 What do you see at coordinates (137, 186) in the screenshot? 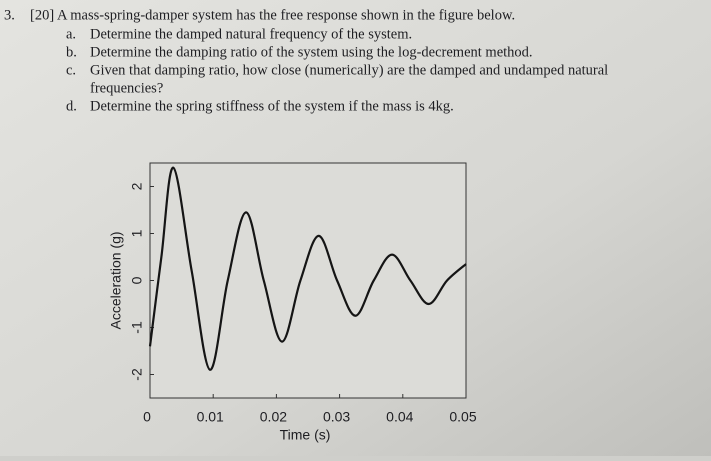
I see `y-tick-label: 2` at bounding box center [137, 186].